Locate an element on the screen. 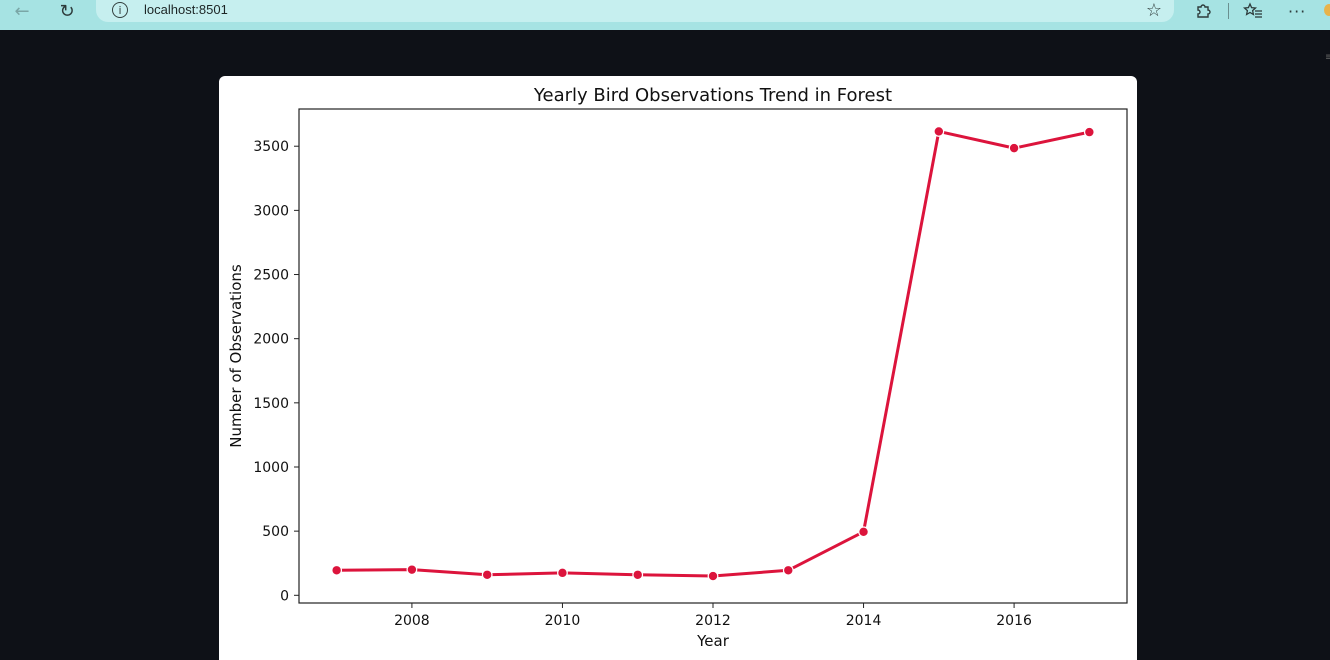 Image resolution: width=1330 pixels, height=660 pixels. x-tick-label: 2008 is located at coordinates (412, 621).